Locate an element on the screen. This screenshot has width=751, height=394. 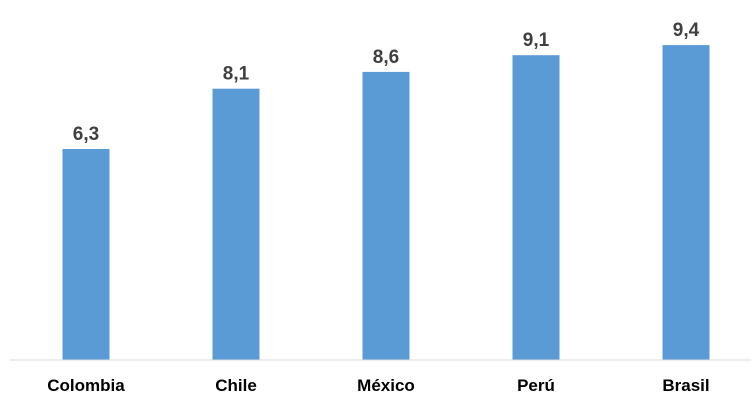
category-labels-group: Colombia Chile México Perú Brasil is located at coordinates (378, 385).